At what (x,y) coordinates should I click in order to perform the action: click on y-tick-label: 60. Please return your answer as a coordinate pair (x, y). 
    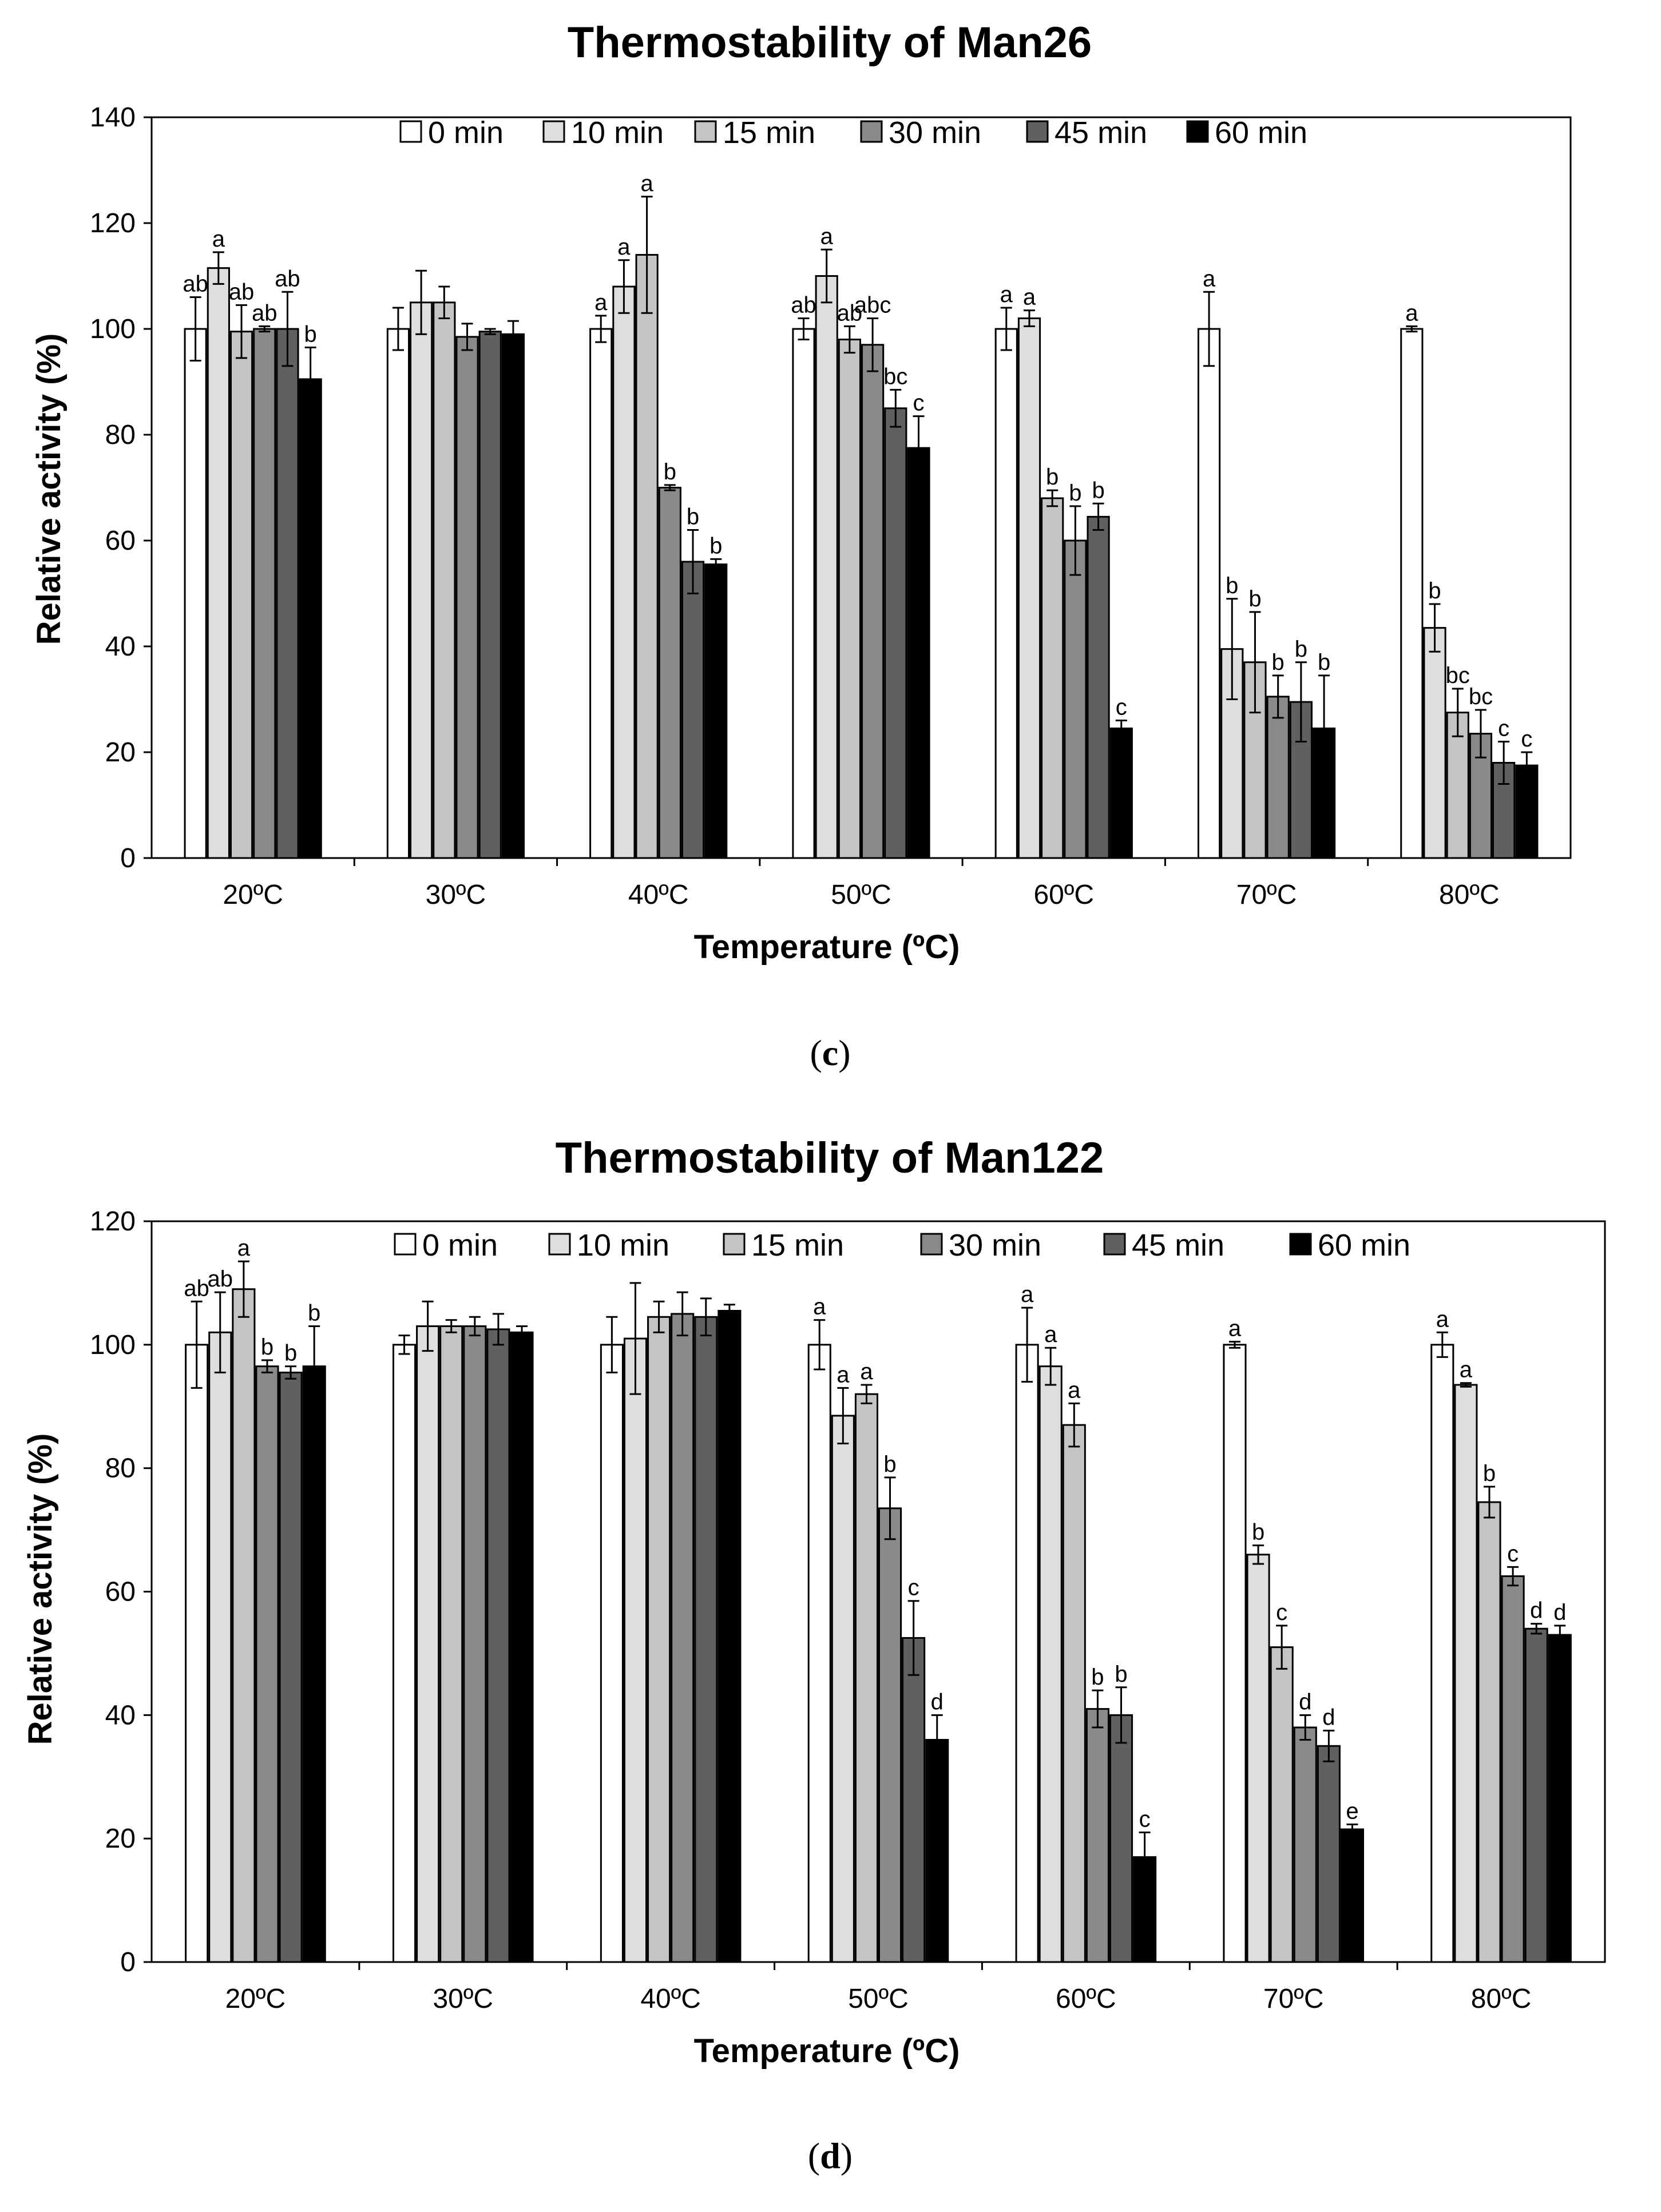
    Looking at the image, I should click on (120, 1592).